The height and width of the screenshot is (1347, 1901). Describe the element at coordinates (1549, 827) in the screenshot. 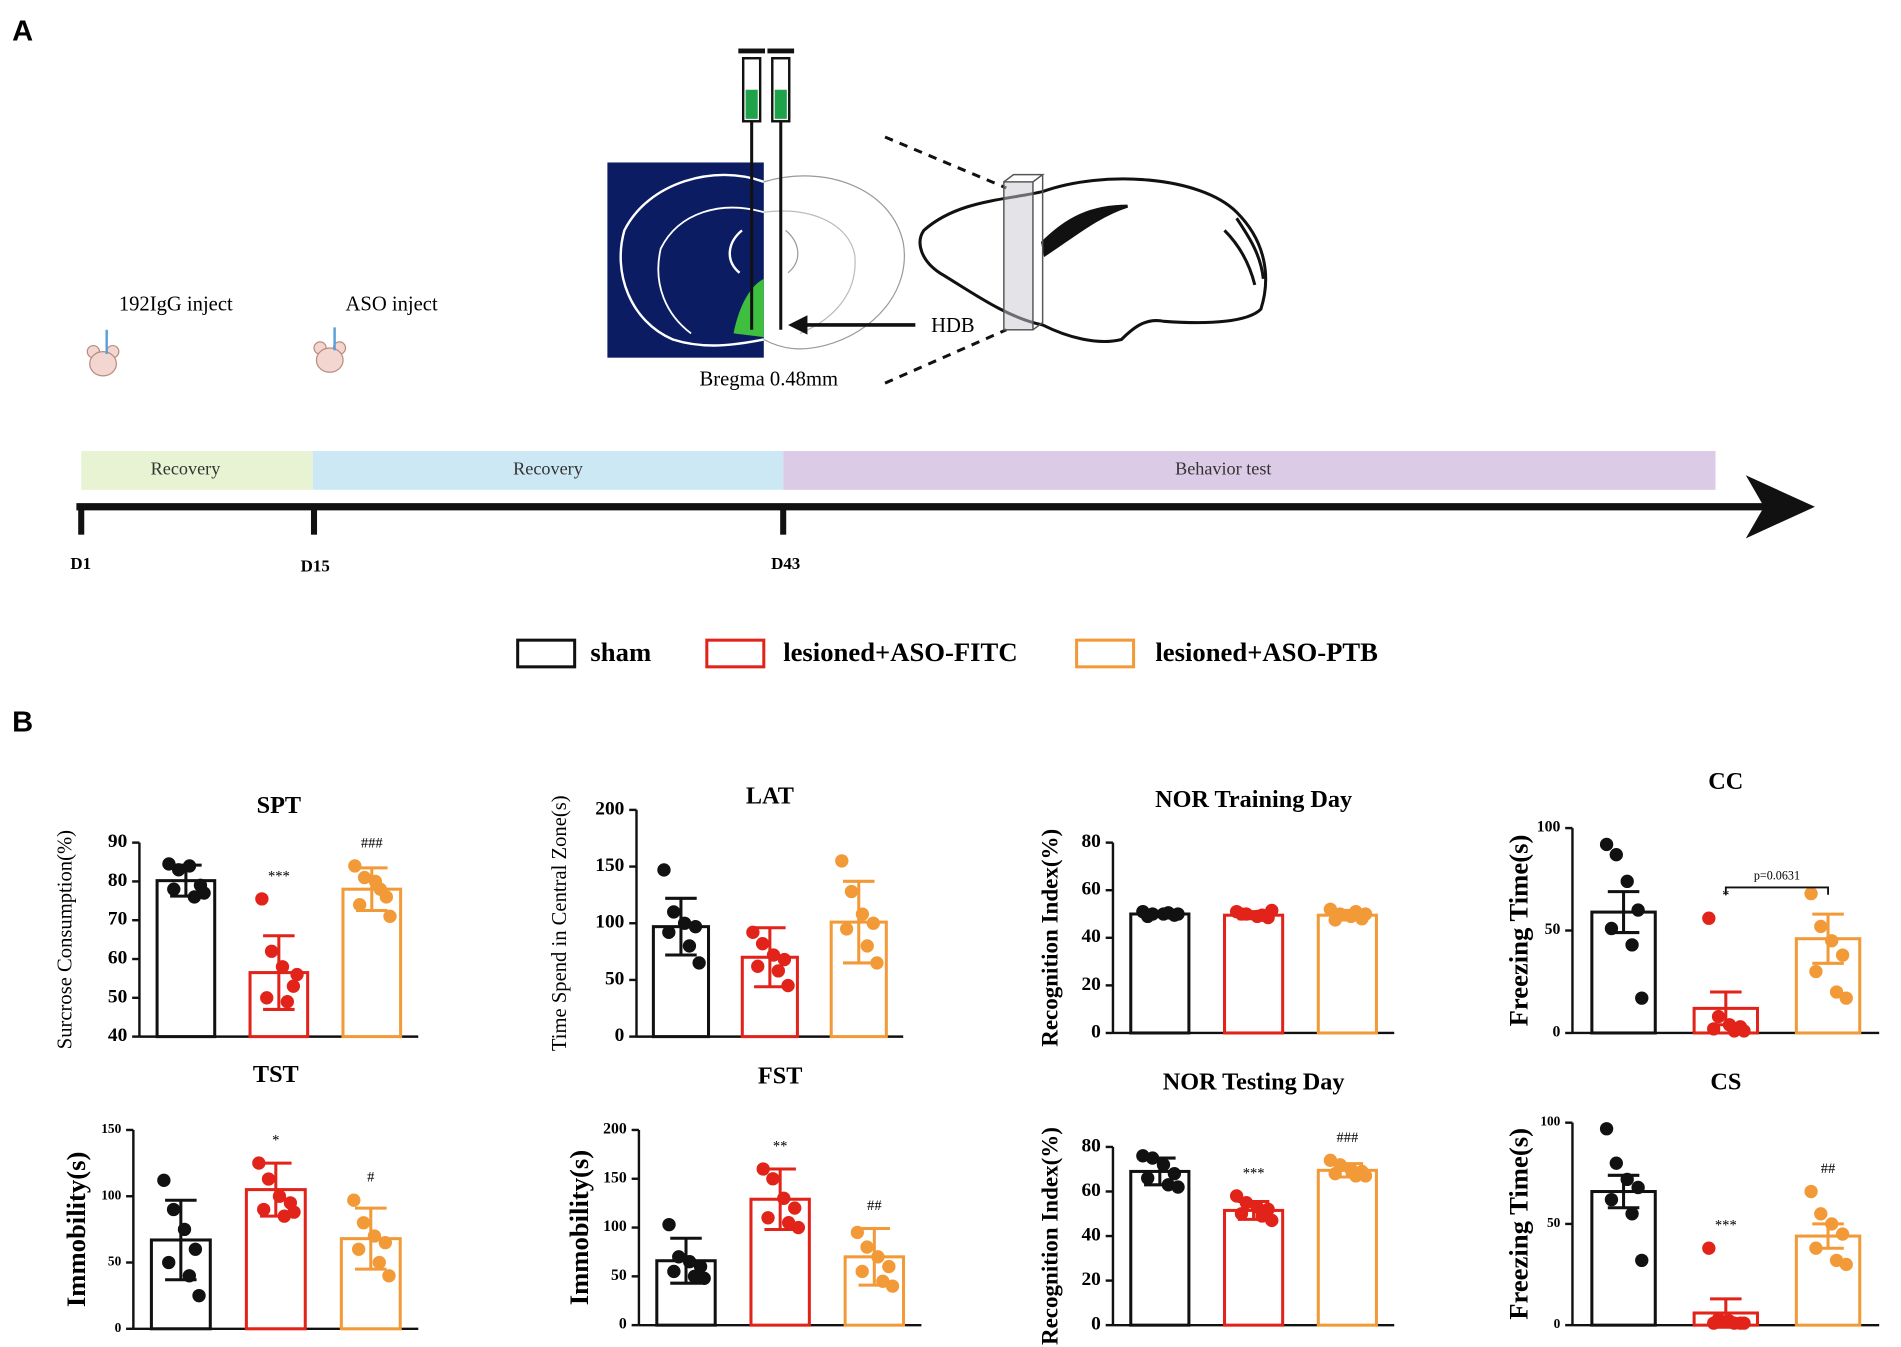

I see `y-tick-label: 100` at that location.